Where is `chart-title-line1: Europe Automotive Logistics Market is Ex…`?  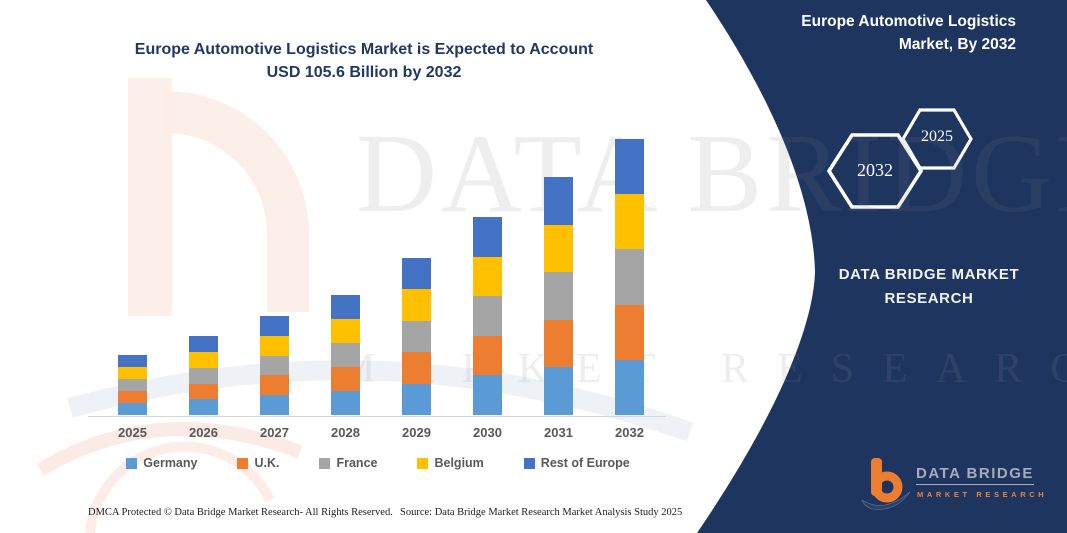 chart-title-line1: Europe Automotive Logistics Market is Ex… is located at coordinates (364, 49).